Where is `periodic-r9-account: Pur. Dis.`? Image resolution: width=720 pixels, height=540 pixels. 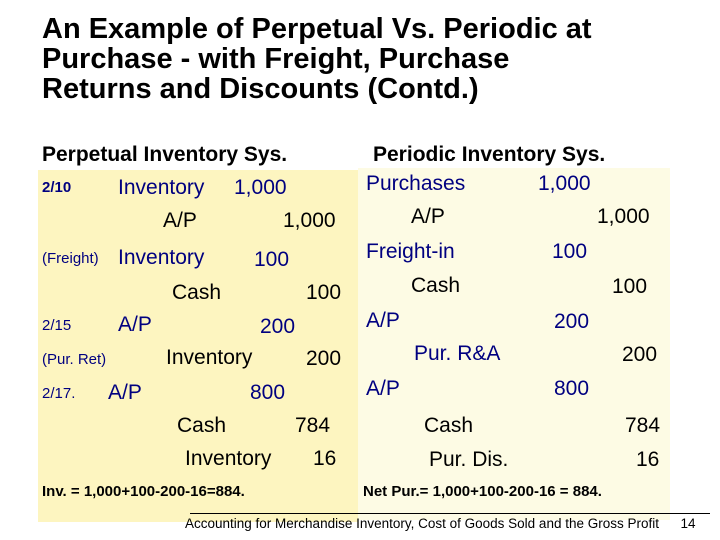 periodic-r9-account: Pur. Dis. is located at coordinates (469, 459).